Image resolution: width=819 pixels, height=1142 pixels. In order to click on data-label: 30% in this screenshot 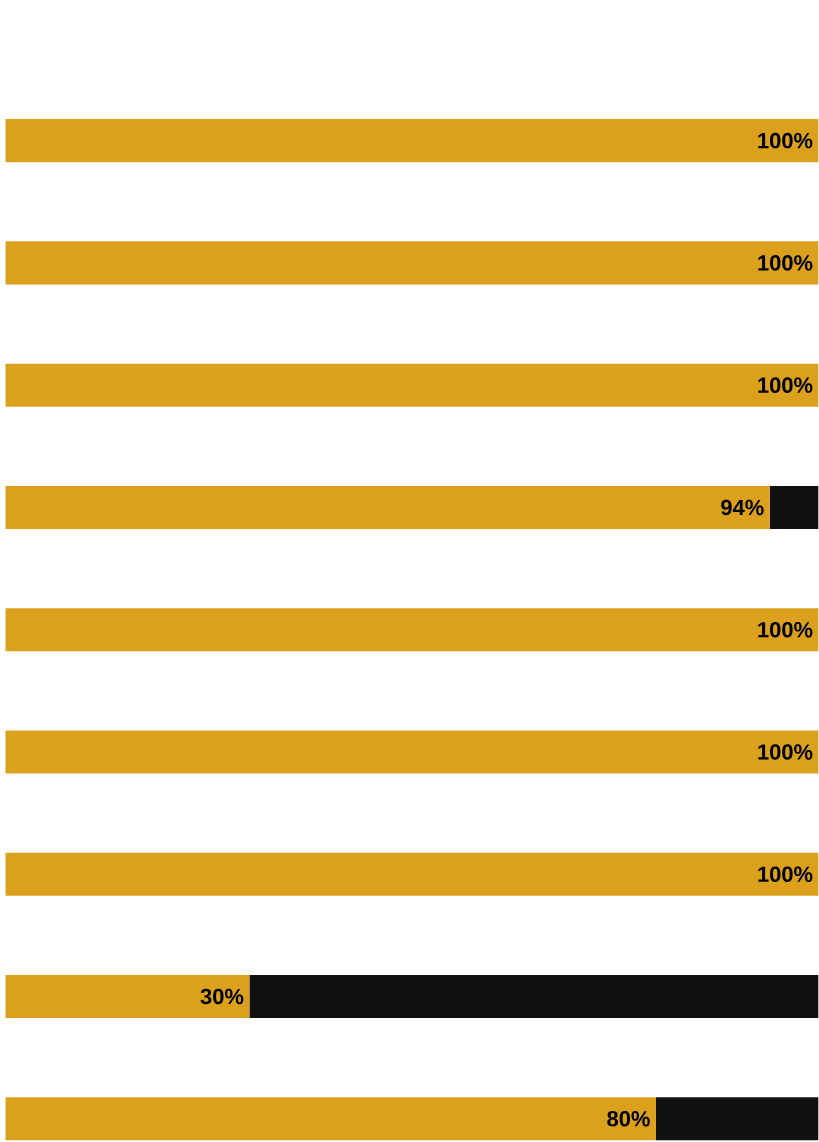, I will do `click(222, 996)`.